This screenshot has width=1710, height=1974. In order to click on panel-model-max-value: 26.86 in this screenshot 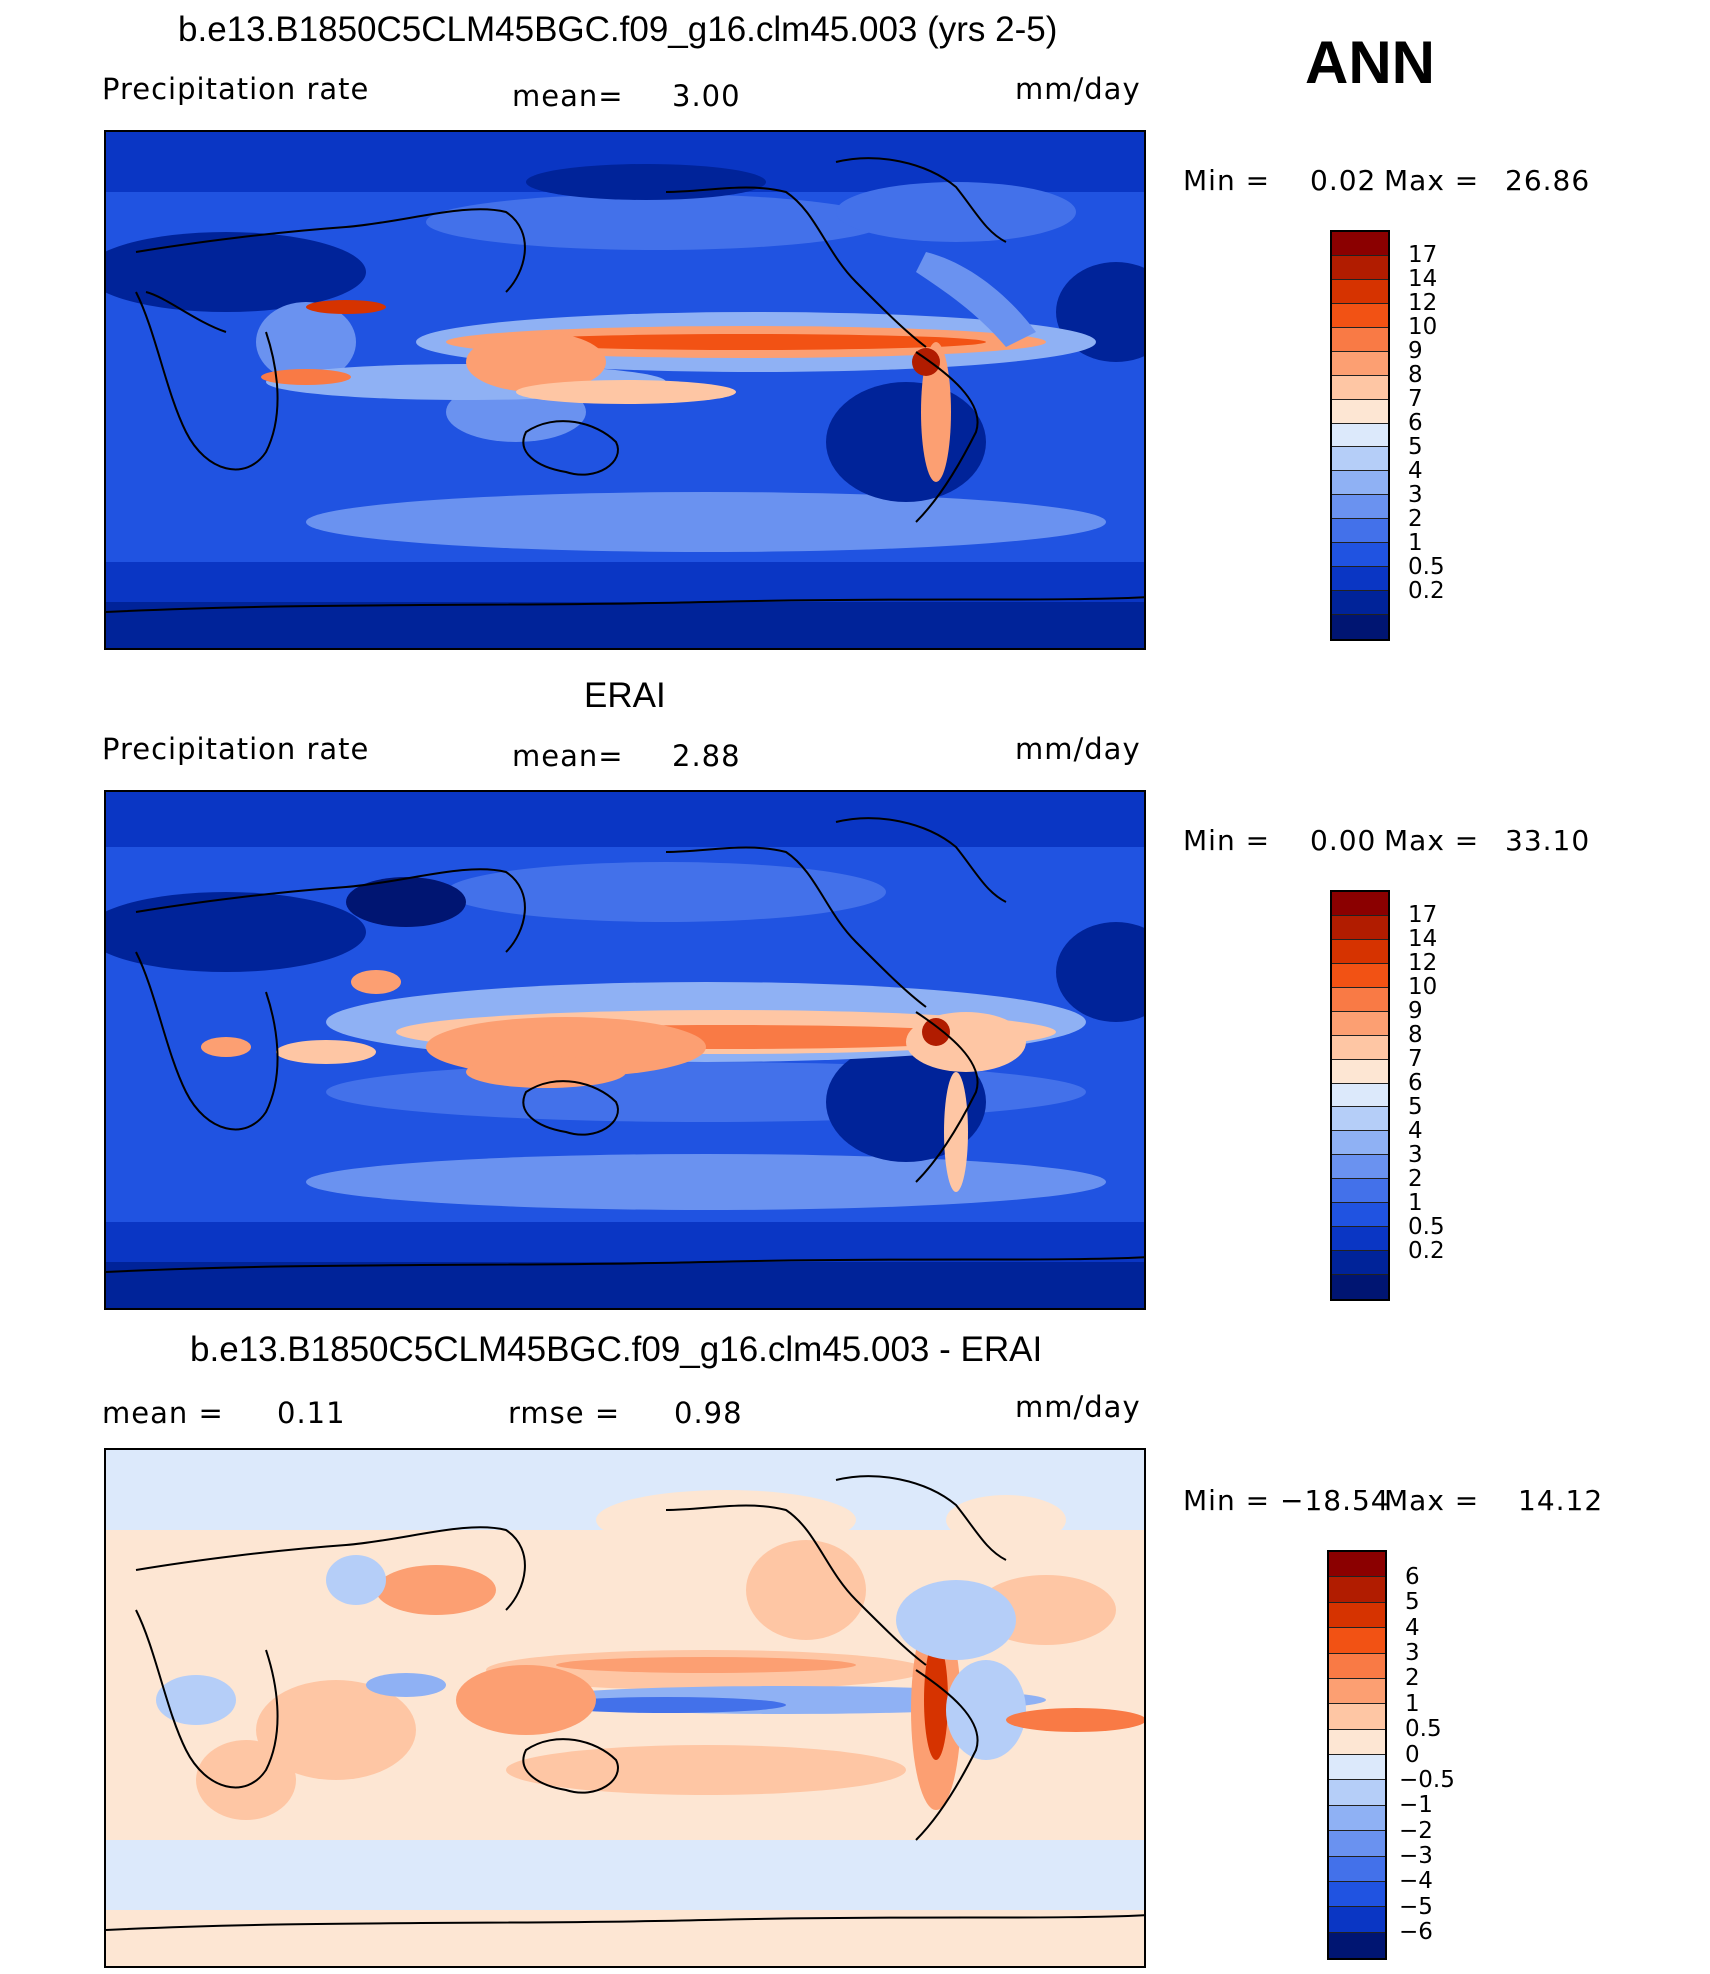, I will do `click(1548, 180)`.